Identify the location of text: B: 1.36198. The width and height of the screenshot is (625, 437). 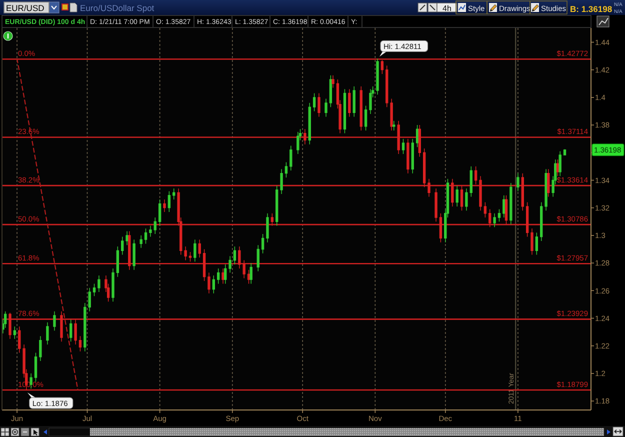
(591, 9).